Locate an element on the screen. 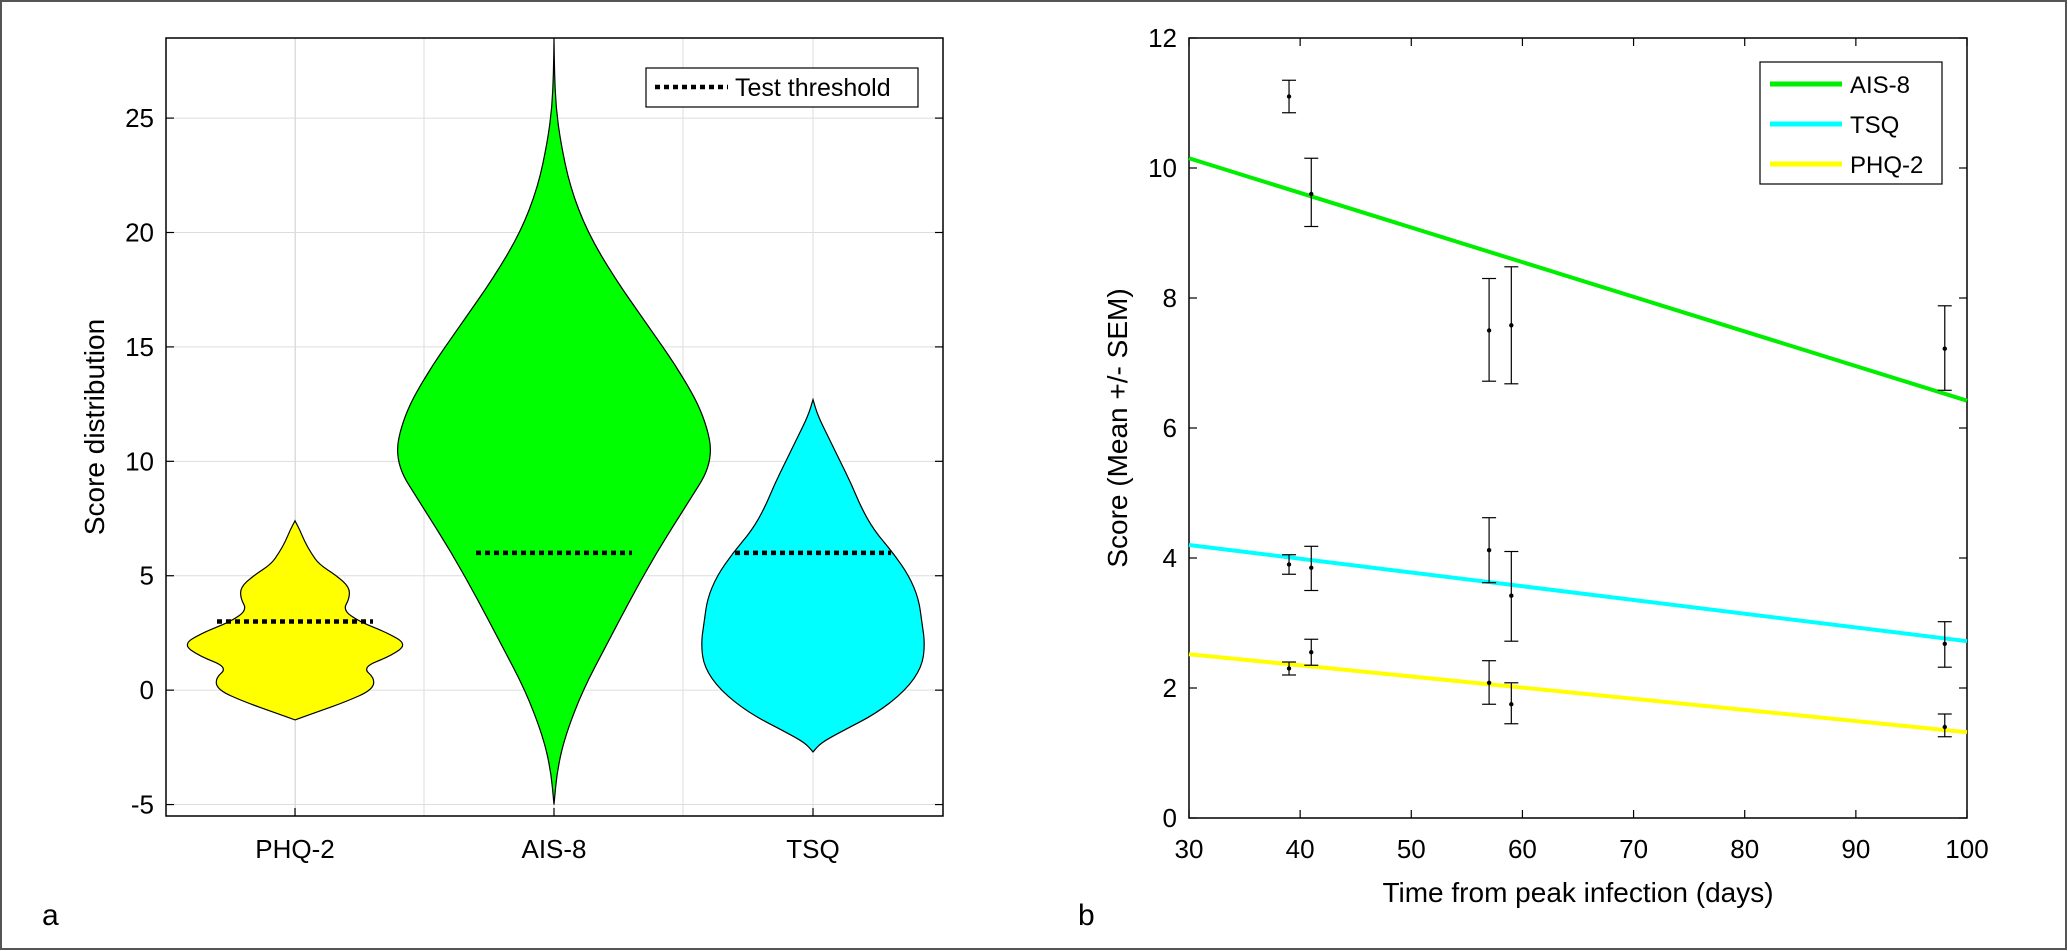 The image size is (2068, 951). violin-legend: Test threshold is located at coordinates (782, 87).